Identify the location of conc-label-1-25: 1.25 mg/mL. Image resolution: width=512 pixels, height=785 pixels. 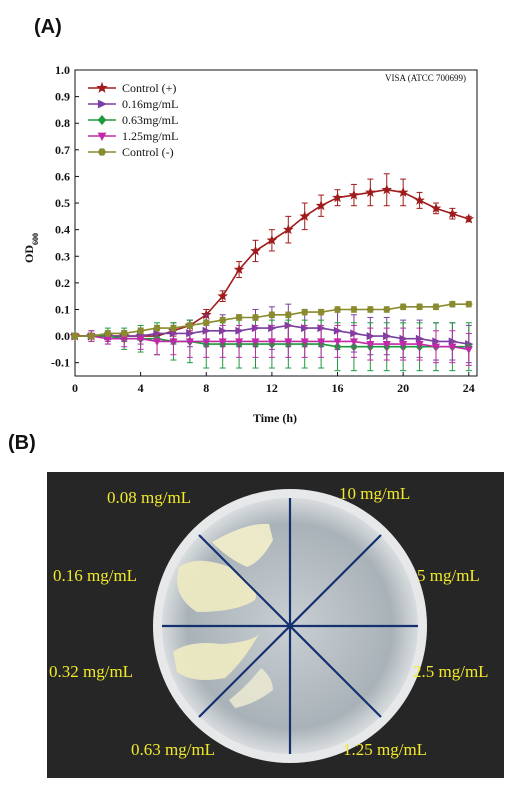
(385, 749).